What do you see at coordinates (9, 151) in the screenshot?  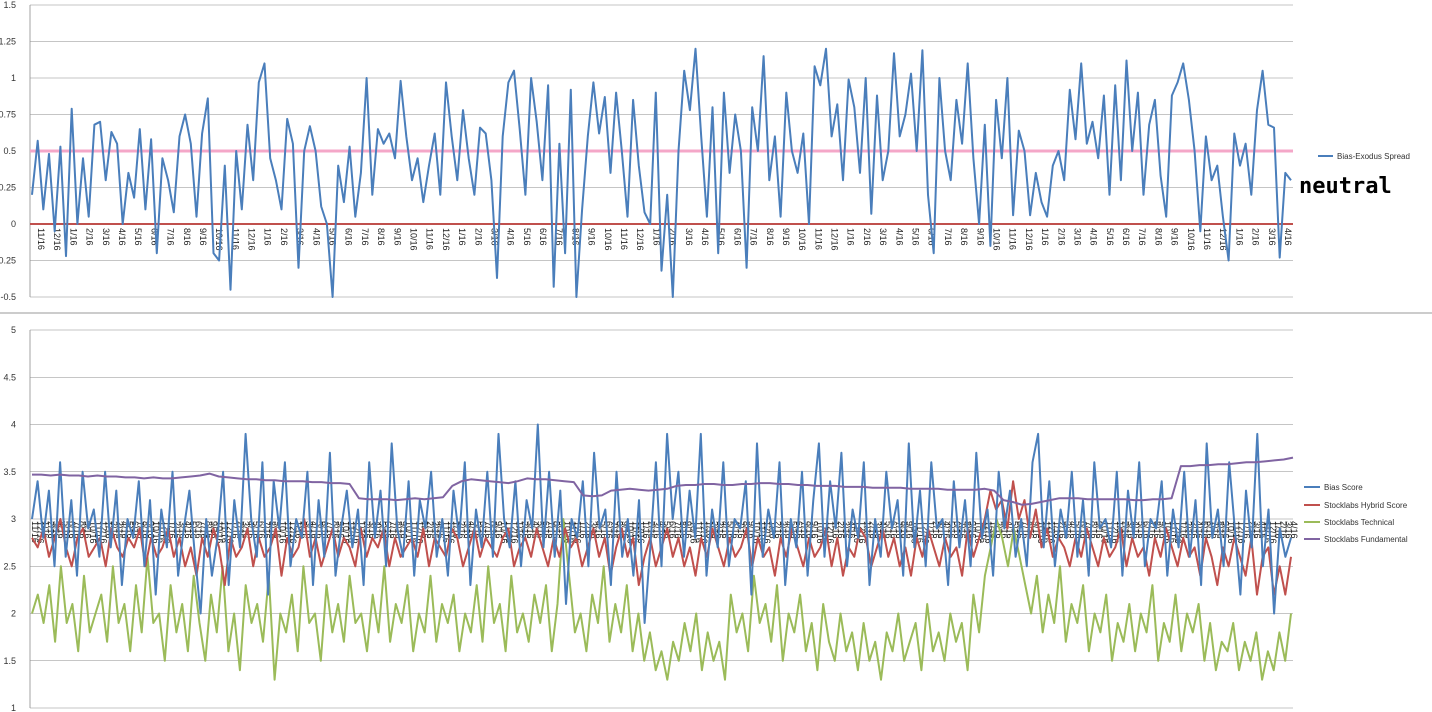 I see `y-tick-label: 0.5` at bounding box center [9, 151].